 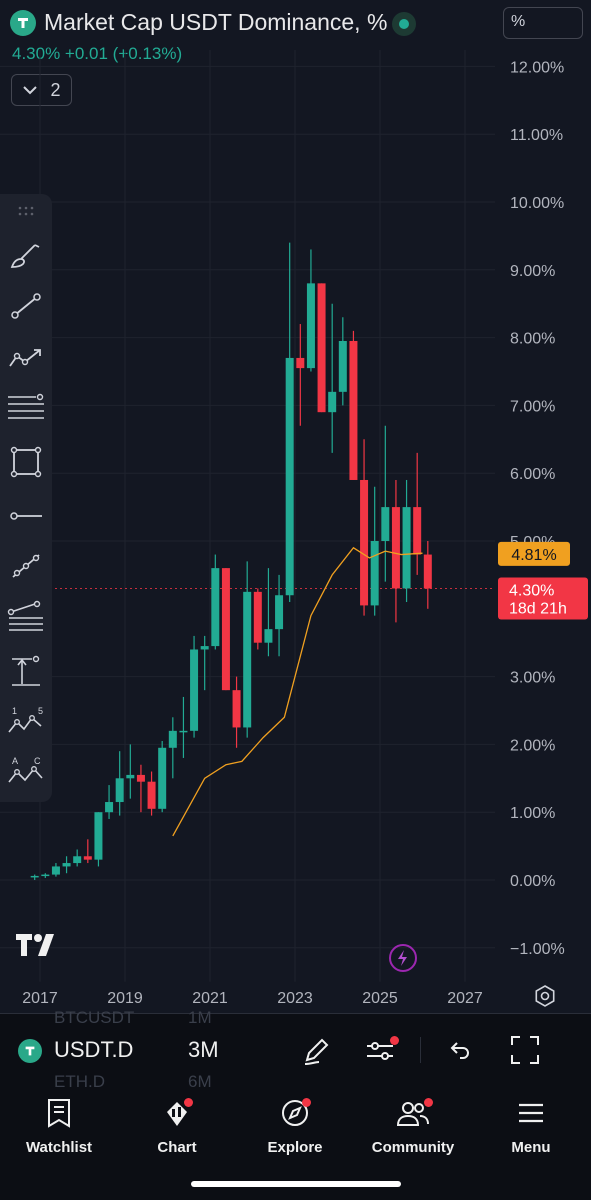 I want to click on rectangle-tool-icon, so click(x=26, y=462).